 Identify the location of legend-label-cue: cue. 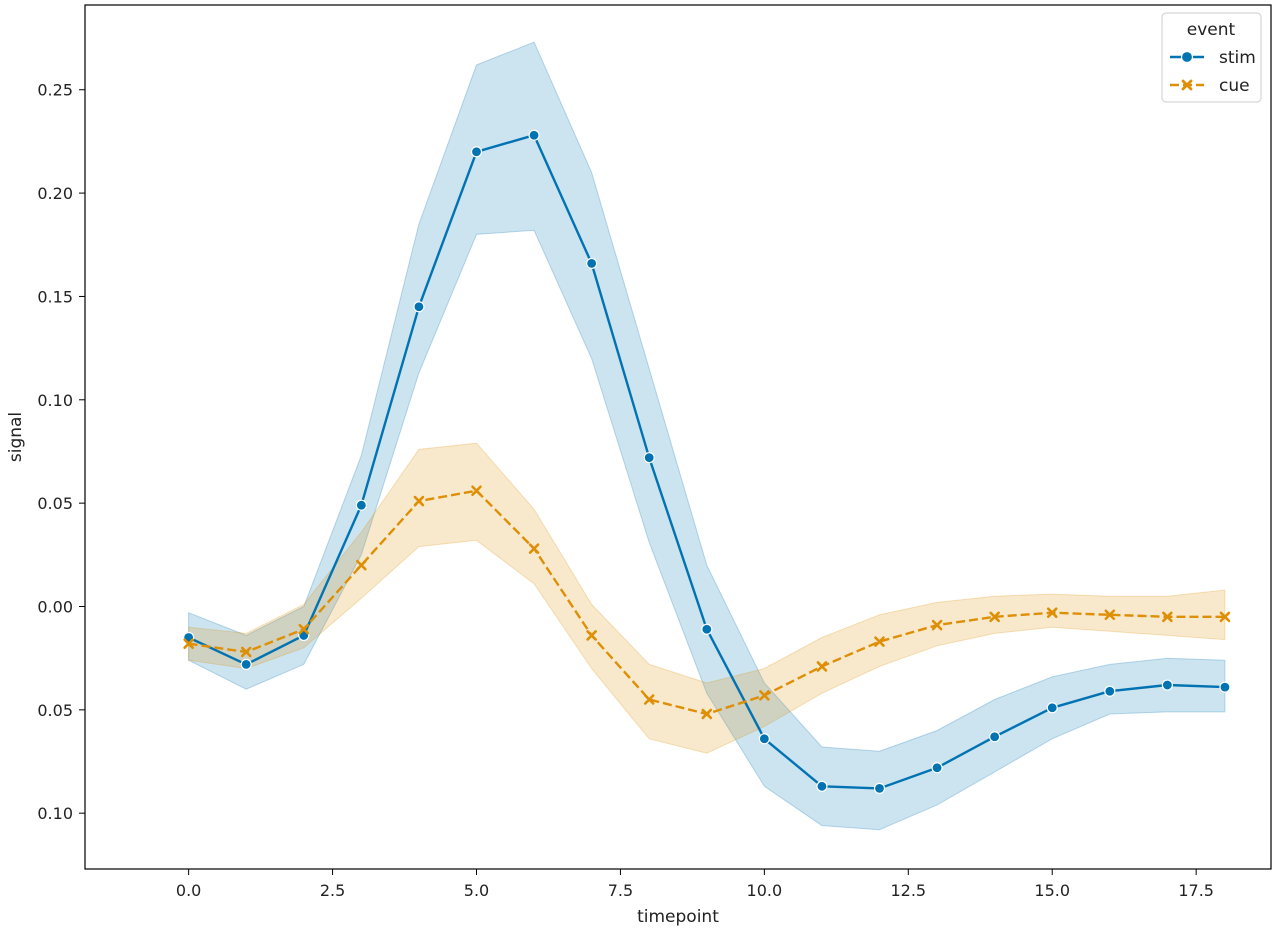
(1234, 86).